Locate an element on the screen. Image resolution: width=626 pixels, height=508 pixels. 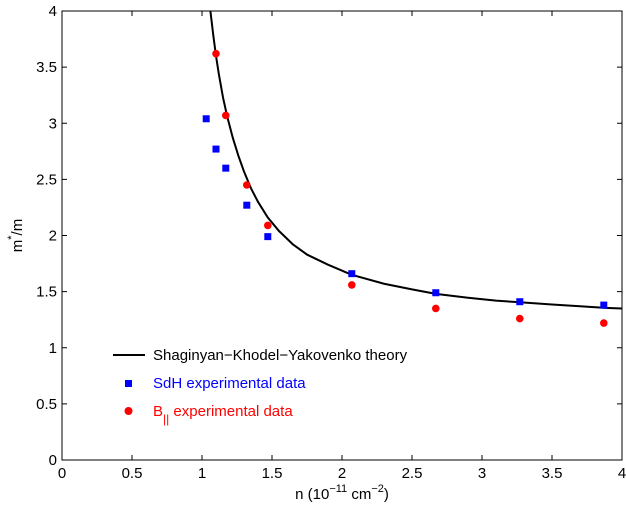
x-tick-label: 1 is located at coordinates (202, 473).